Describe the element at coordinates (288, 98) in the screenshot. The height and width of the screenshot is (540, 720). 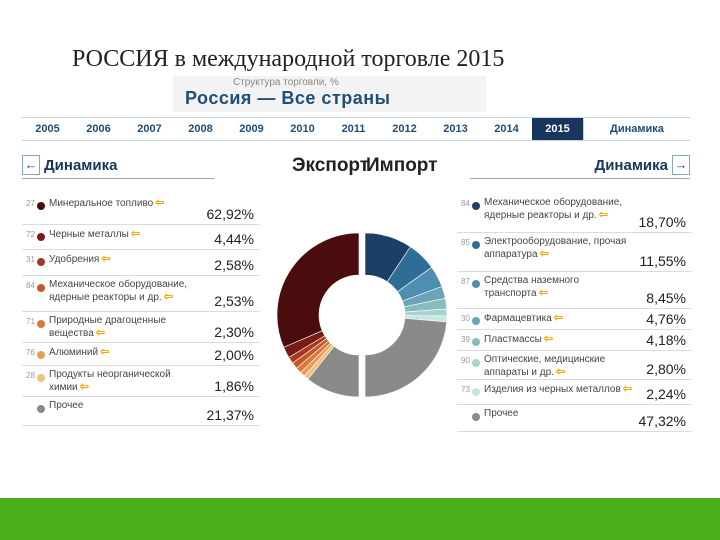
I see `banner-title: Россия — Все страны` at that location.